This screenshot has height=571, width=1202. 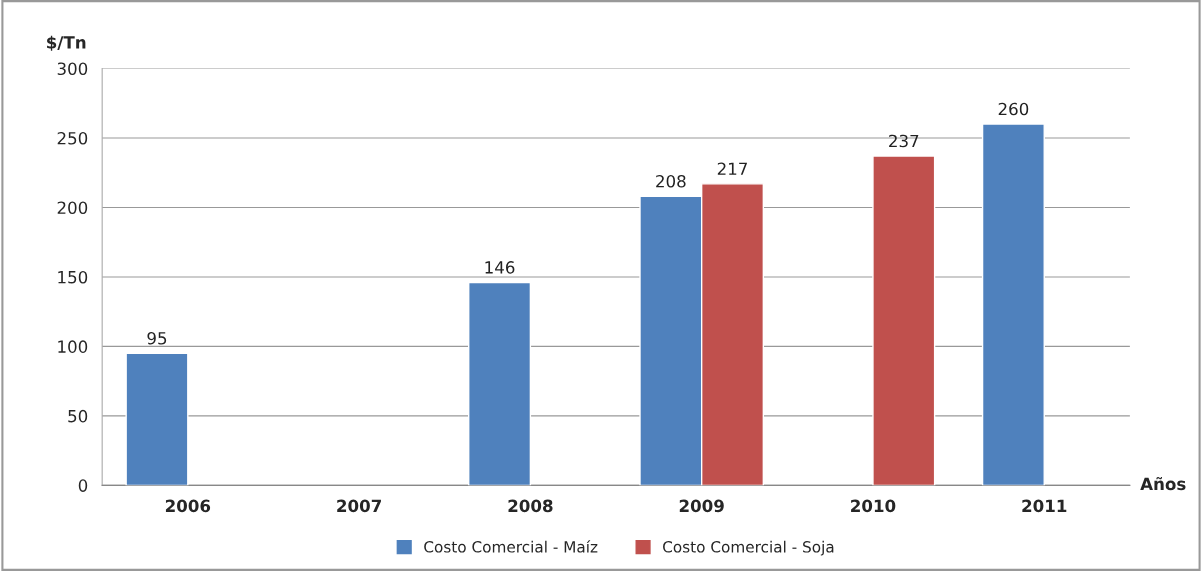 What do you see at coordinates (671, 181) in the screenshot?
I see `data-label: 208` at bounding box center [671, 181].